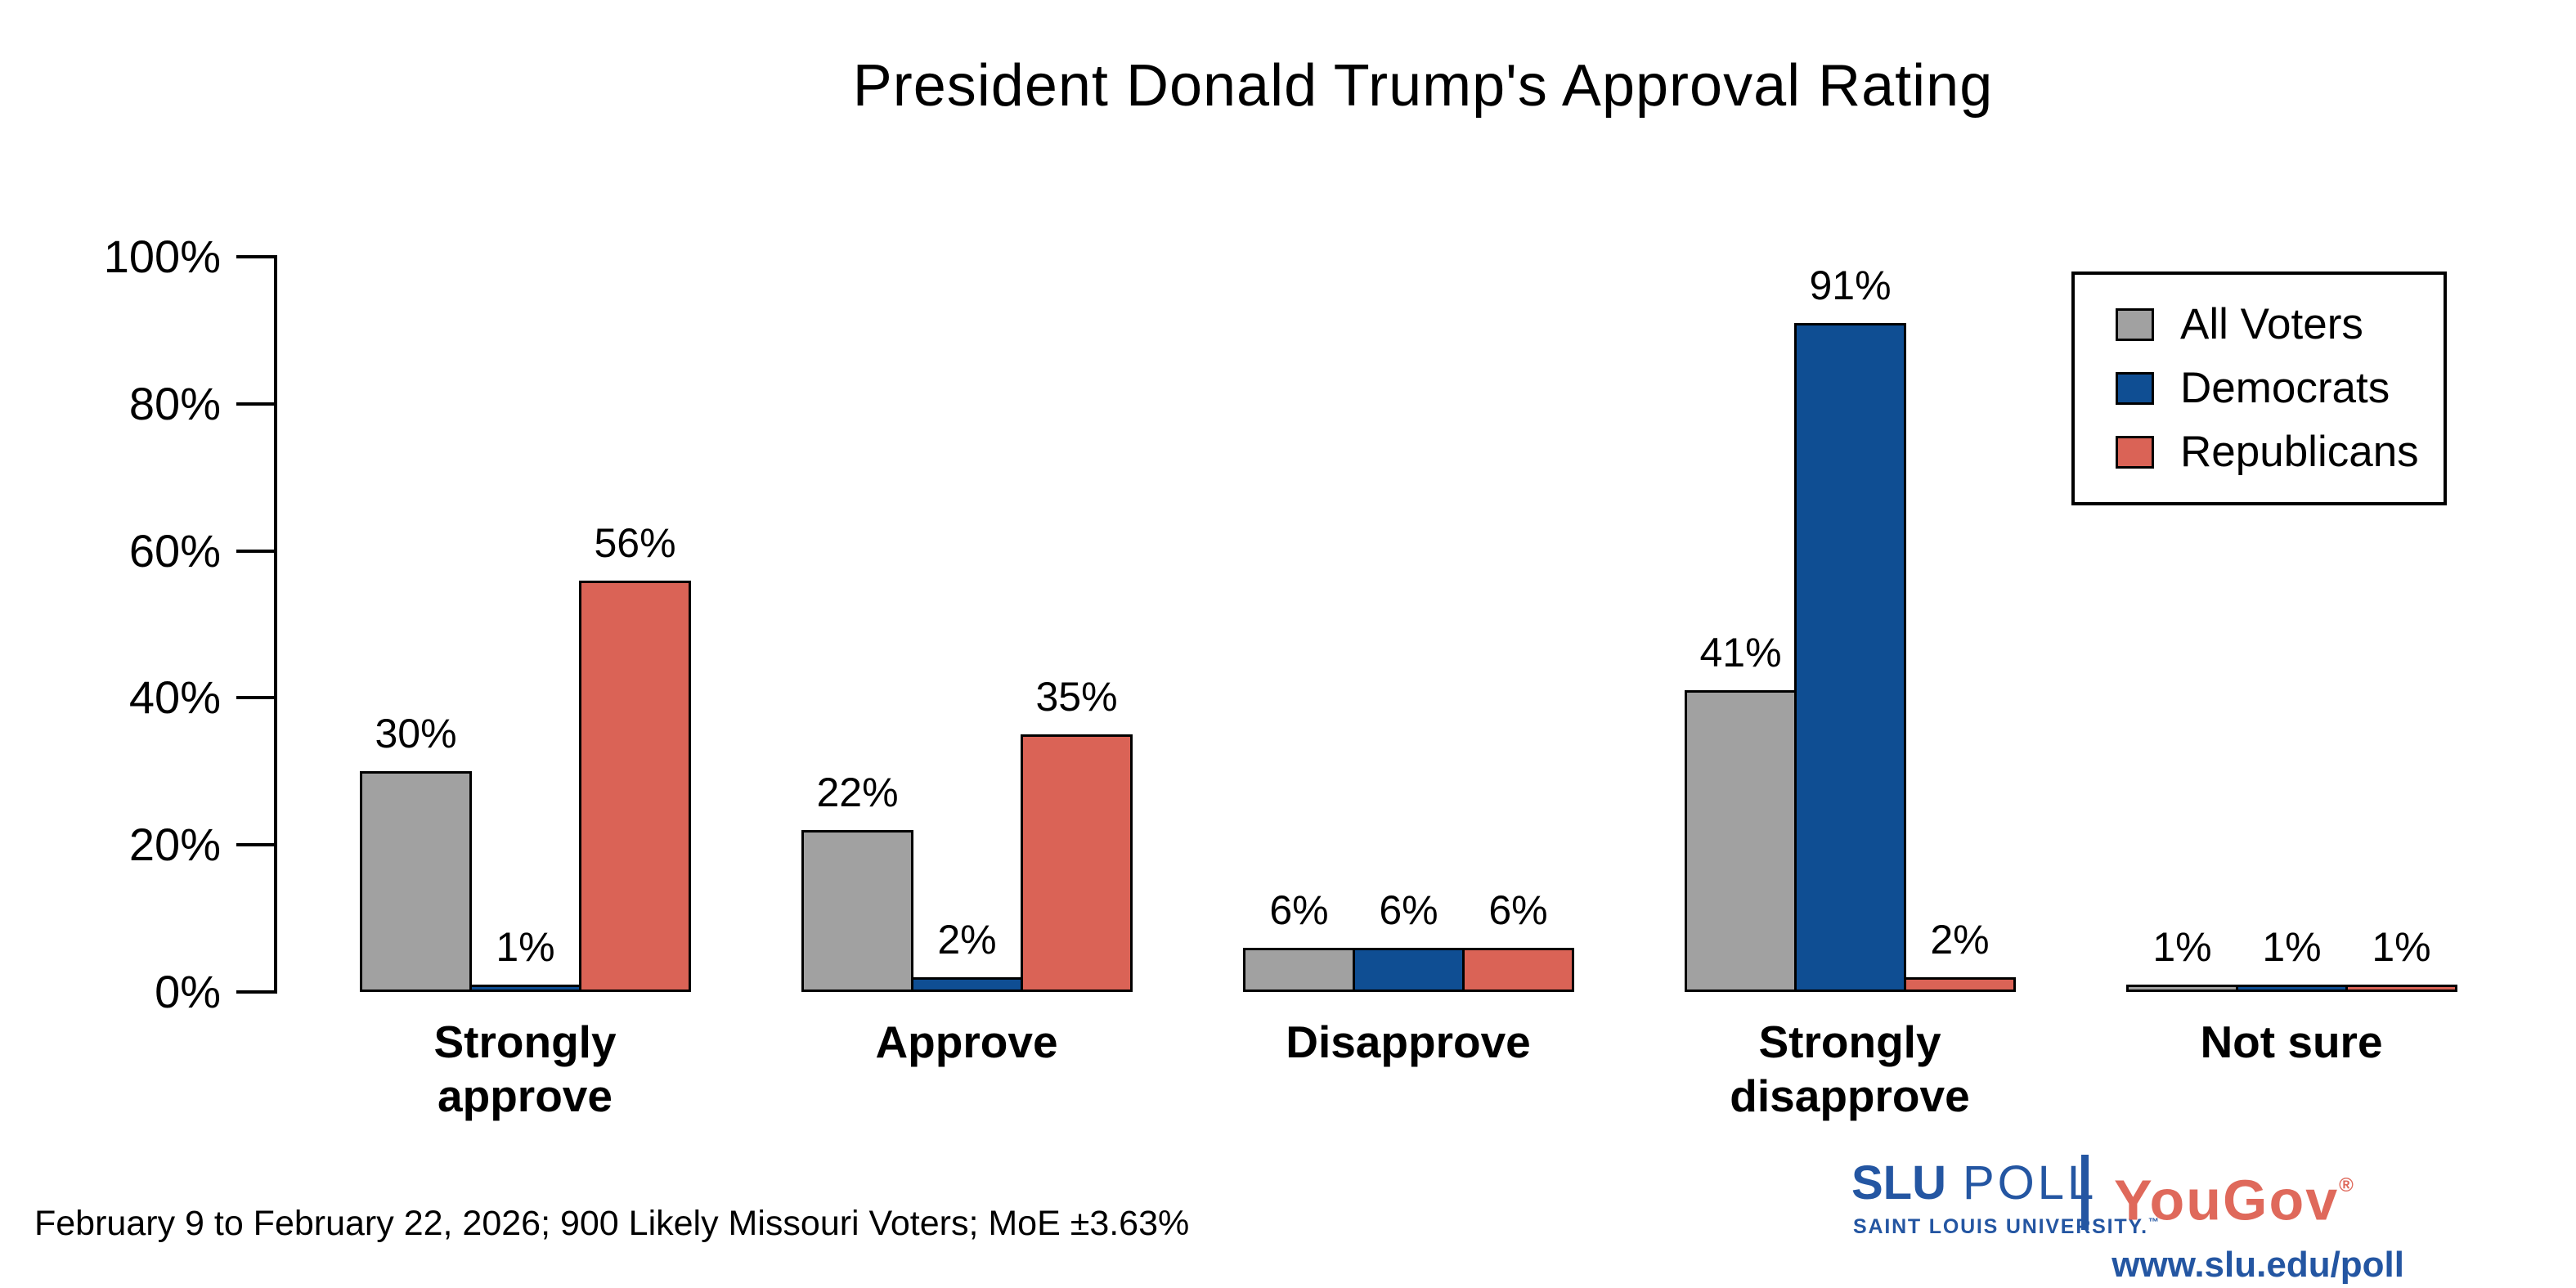  Describe the element at coordinates (2227, 1200) in the screenshot. I see `yougov-logo-text: YouGov` at that location.